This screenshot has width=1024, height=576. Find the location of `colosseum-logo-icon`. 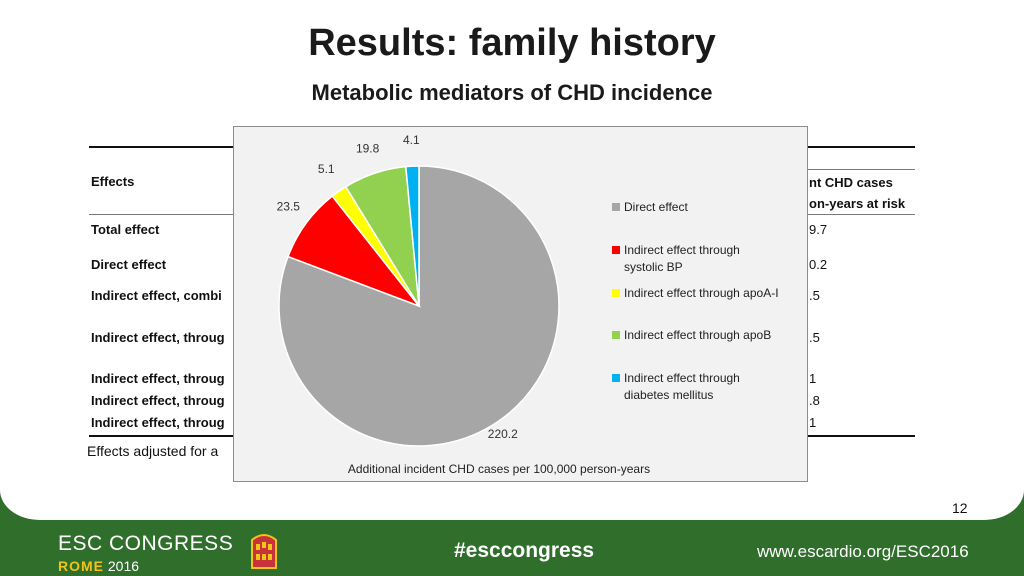

colosseum-logo-icon is located at coordinates (264, 551).